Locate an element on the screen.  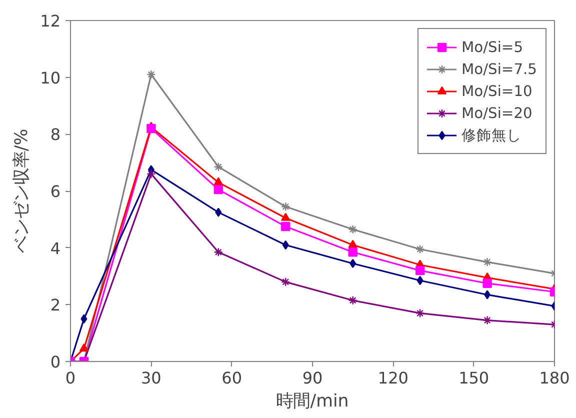
y-tick-label: 4 is located at coordinates (55, 248).